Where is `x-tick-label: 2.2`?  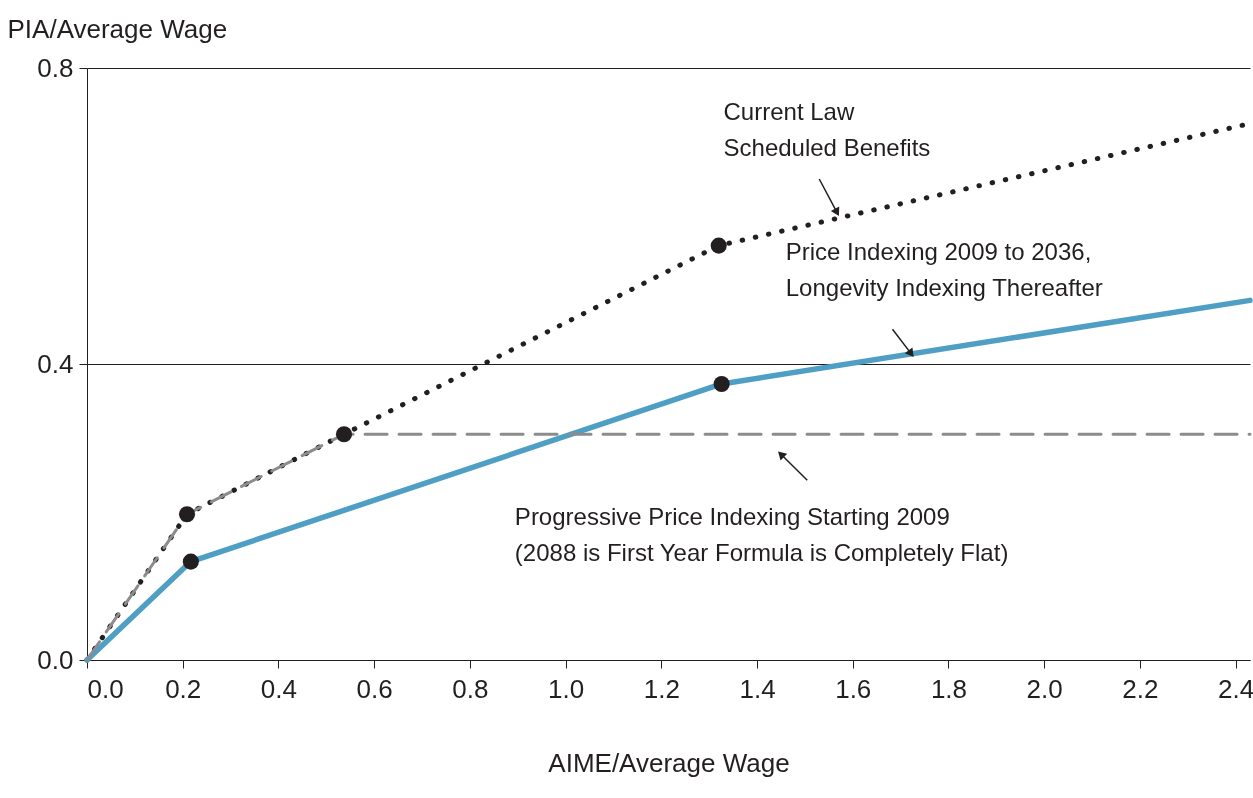 x-tick-label: 2.2 is located at coordinates (1140, 688).